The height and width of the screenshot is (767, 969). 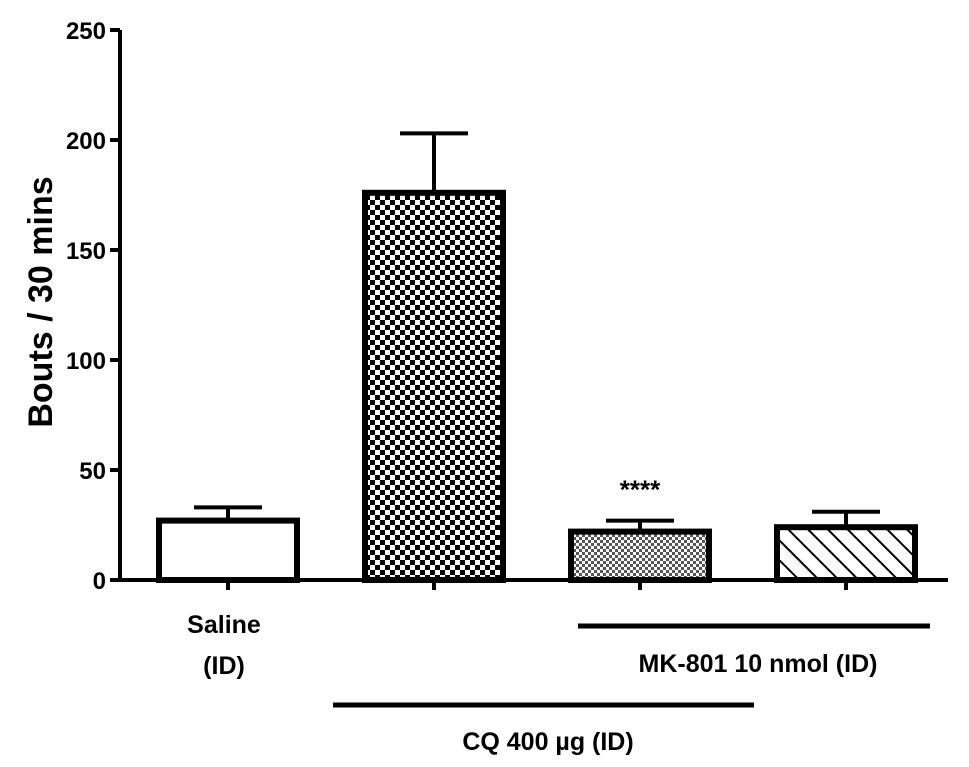 I want to click on y-axis: 0 50 100 150 200 250, so click(x=94, y=306).